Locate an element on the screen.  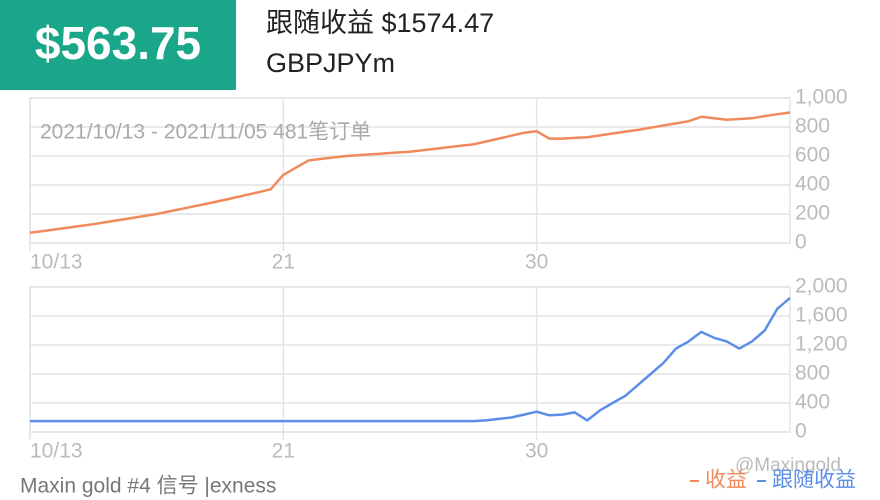
amount-badge is located at coordinates (118, 45).